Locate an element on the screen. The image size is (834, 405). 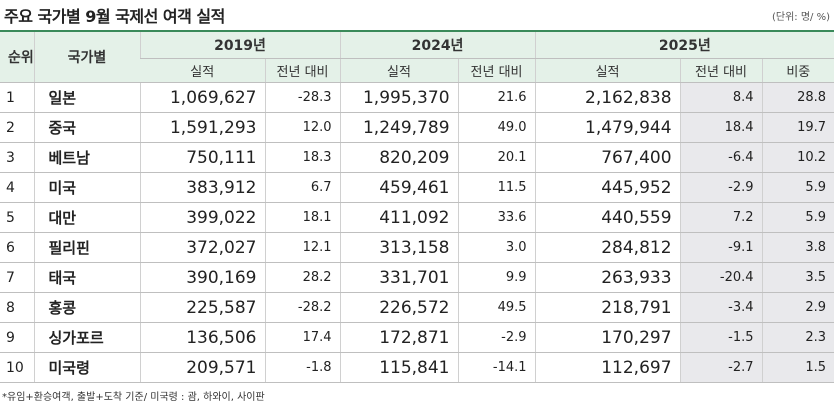
rank: 1 is located at coordinates (17, 97).